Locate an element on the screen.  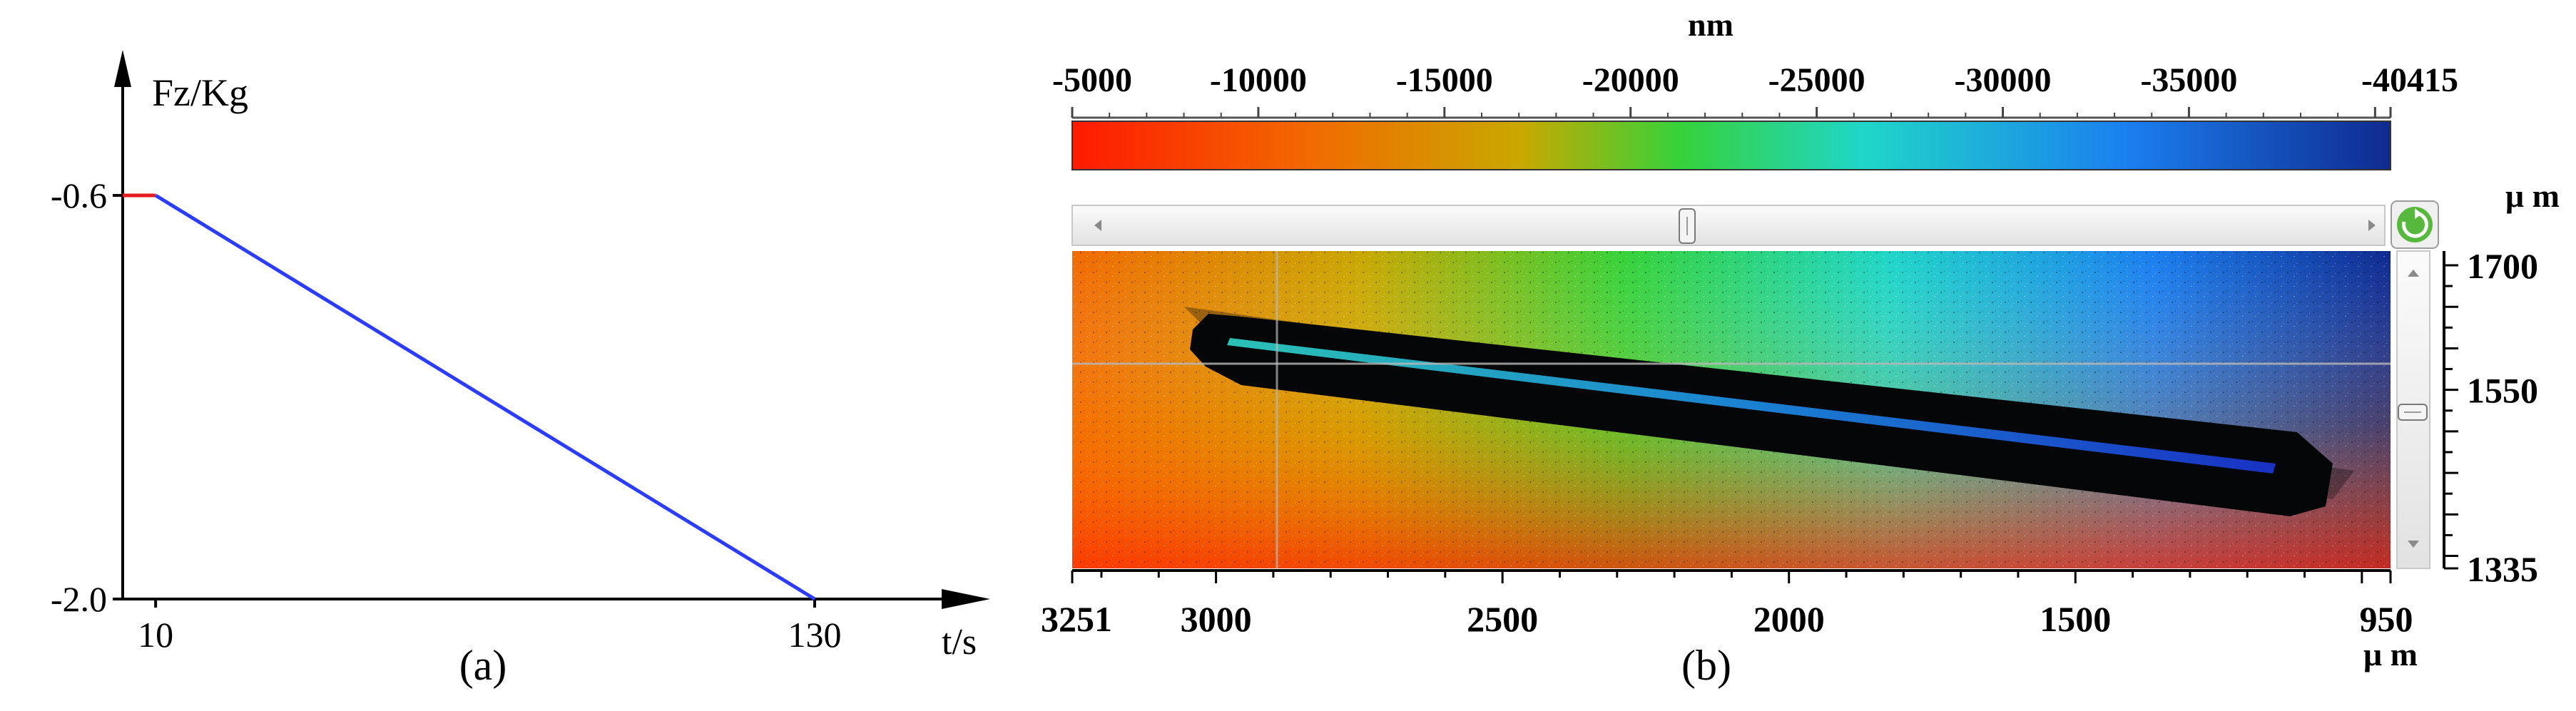
scroll-right-arrow-icon is located at coordinates (2372, 225).